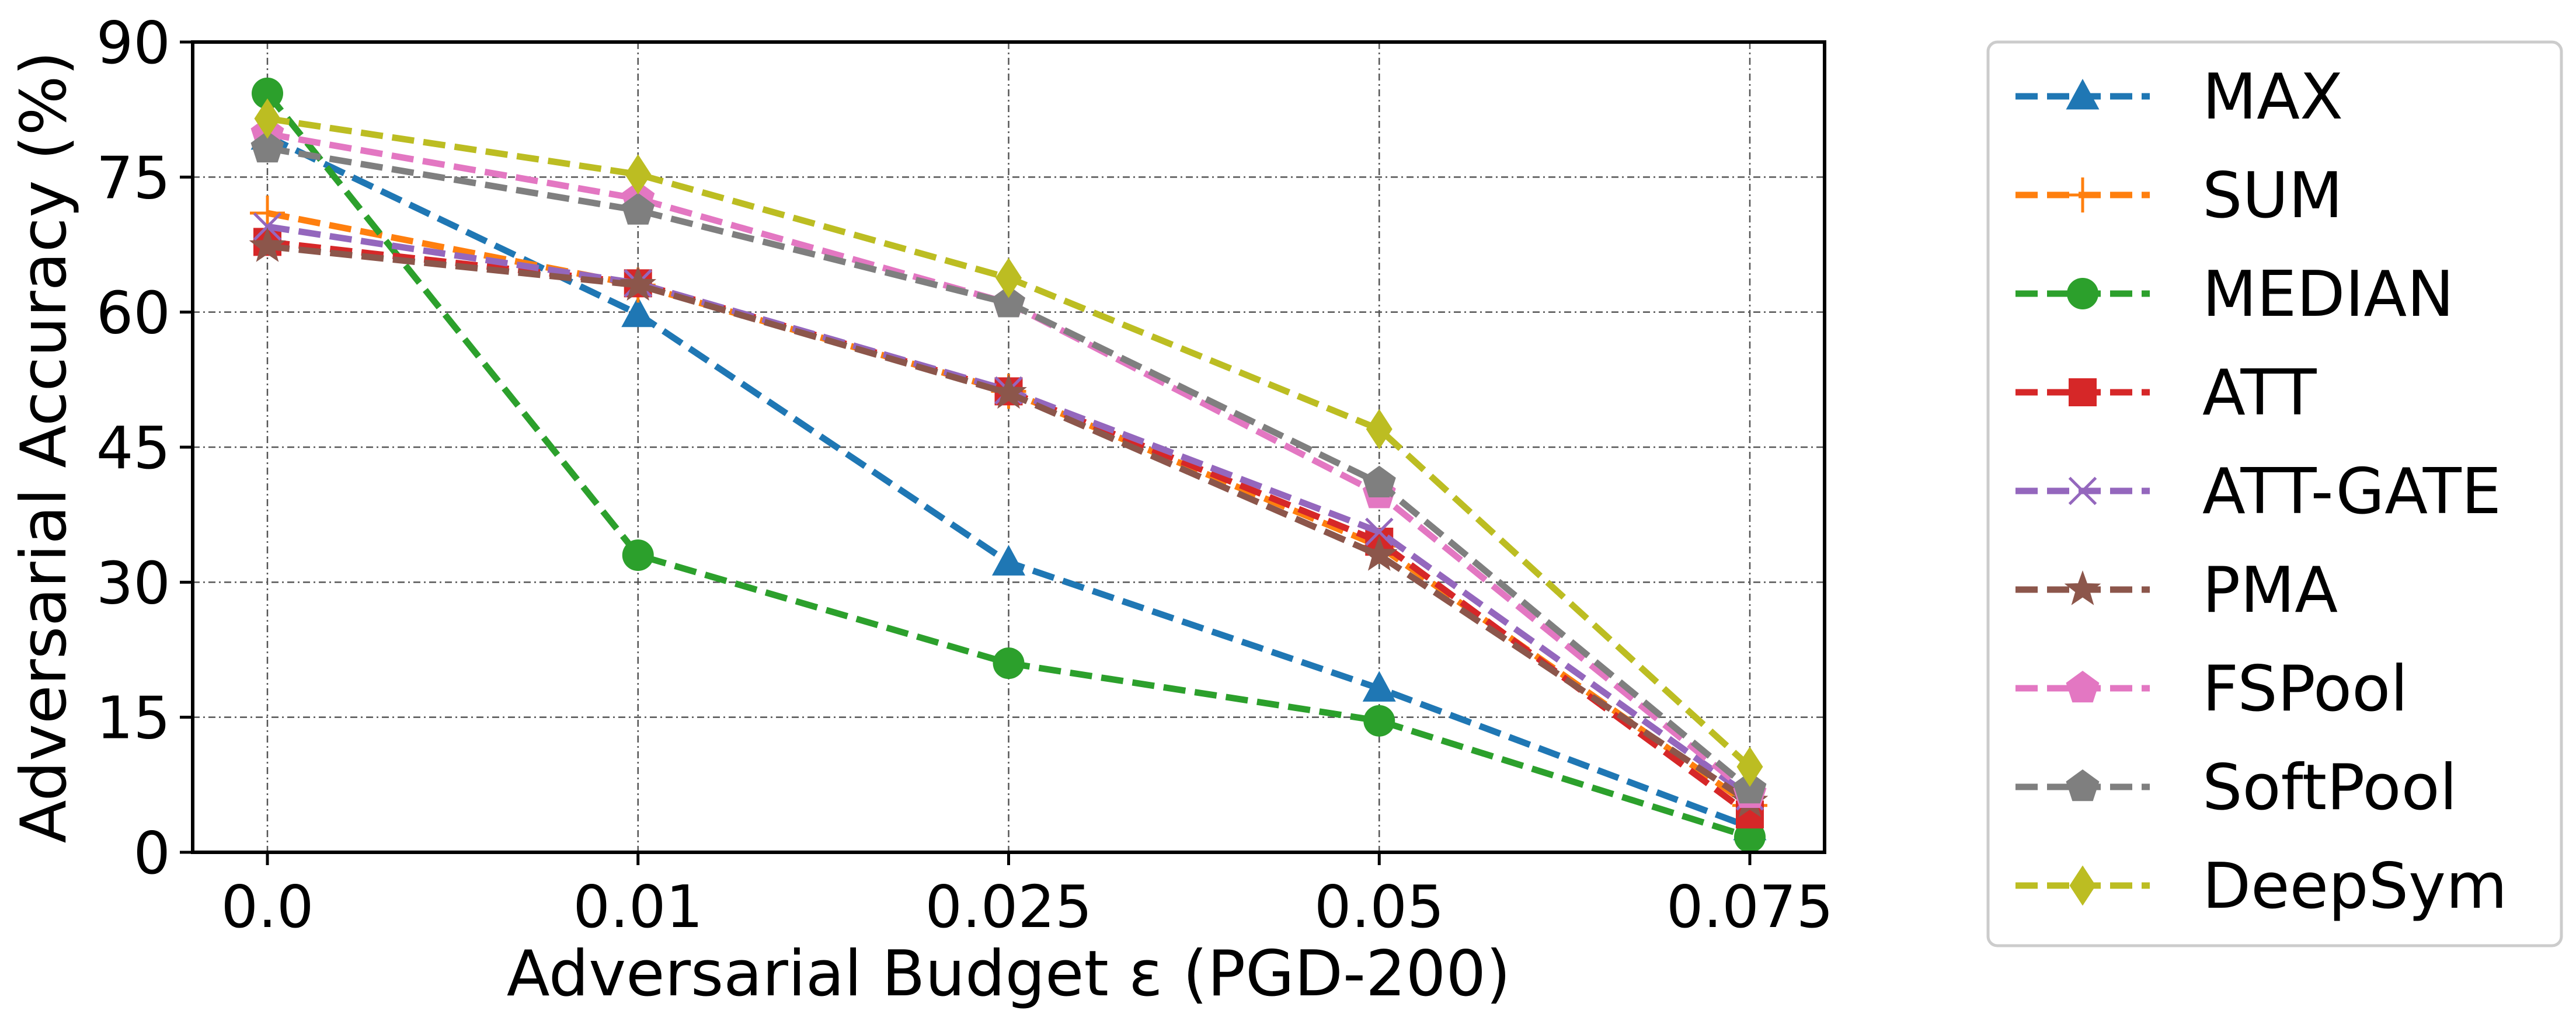 This screenshot has height=1028, width=2576. Describe the element at coordinates (267, 907) in the screenshot. I see `x-tick-label: 0.0` at that location.